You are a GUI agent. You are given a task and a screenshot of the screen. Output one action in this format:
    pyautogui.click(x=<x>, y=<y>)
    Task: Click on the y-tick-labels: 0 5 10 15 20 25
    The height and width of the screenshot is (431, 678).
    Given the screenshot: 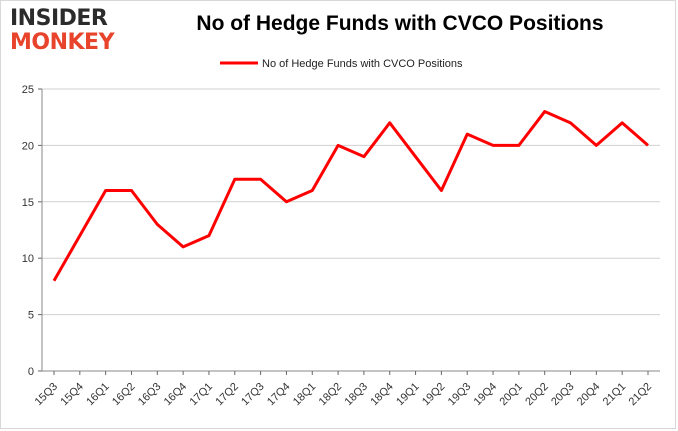 What is the action you would take?
    pyautogui.click(x=28, y=231)
    